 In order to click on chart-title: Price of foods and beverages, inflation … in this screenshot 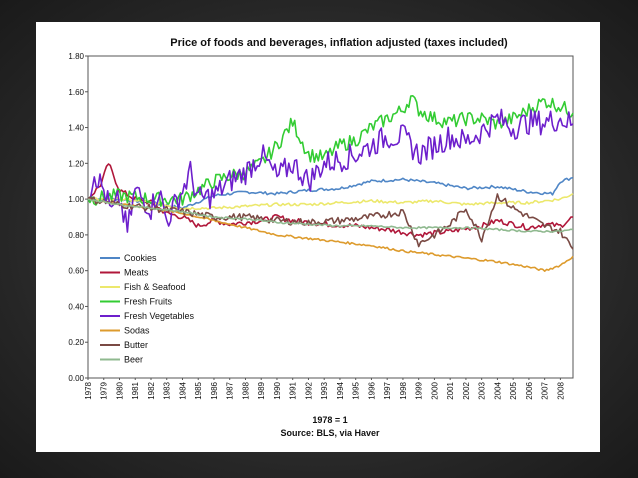, I will do `click(339, 43)`.